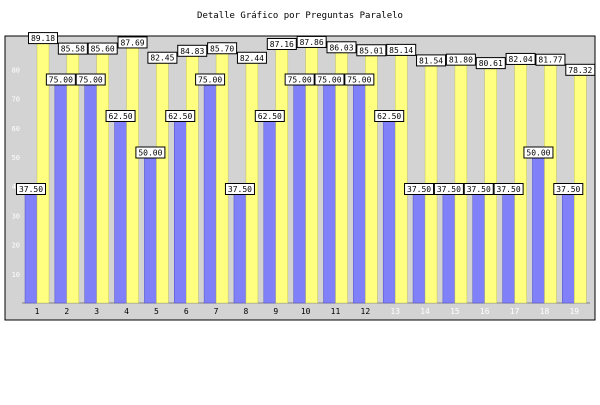 This screenshot has width=600, height=405. I want to click on data-label: 84.83, so click(192, 51).